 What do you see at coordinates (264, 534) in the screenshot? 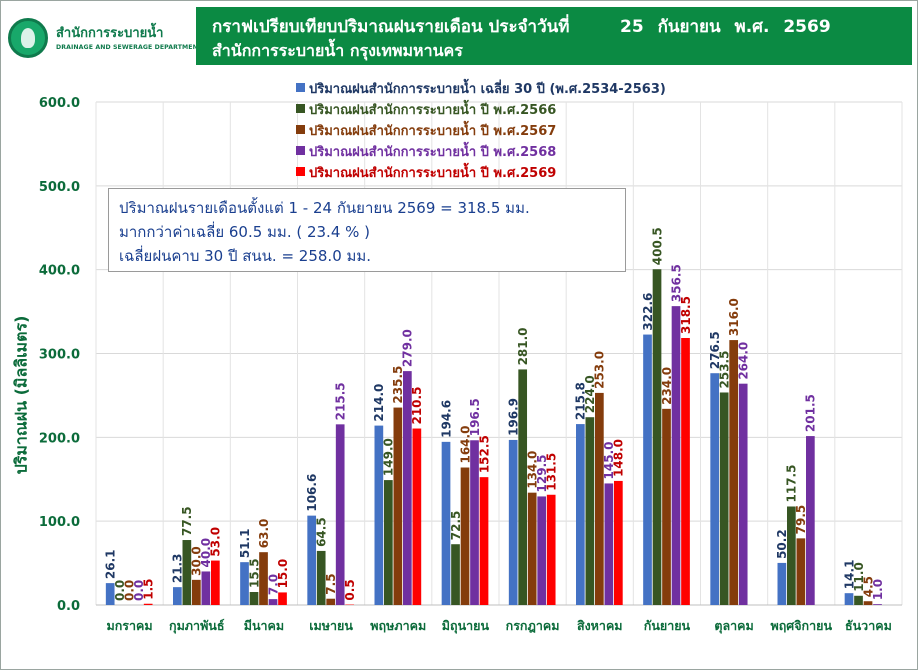
I see `data-label: 63.0` at bounding box center [264, 534].